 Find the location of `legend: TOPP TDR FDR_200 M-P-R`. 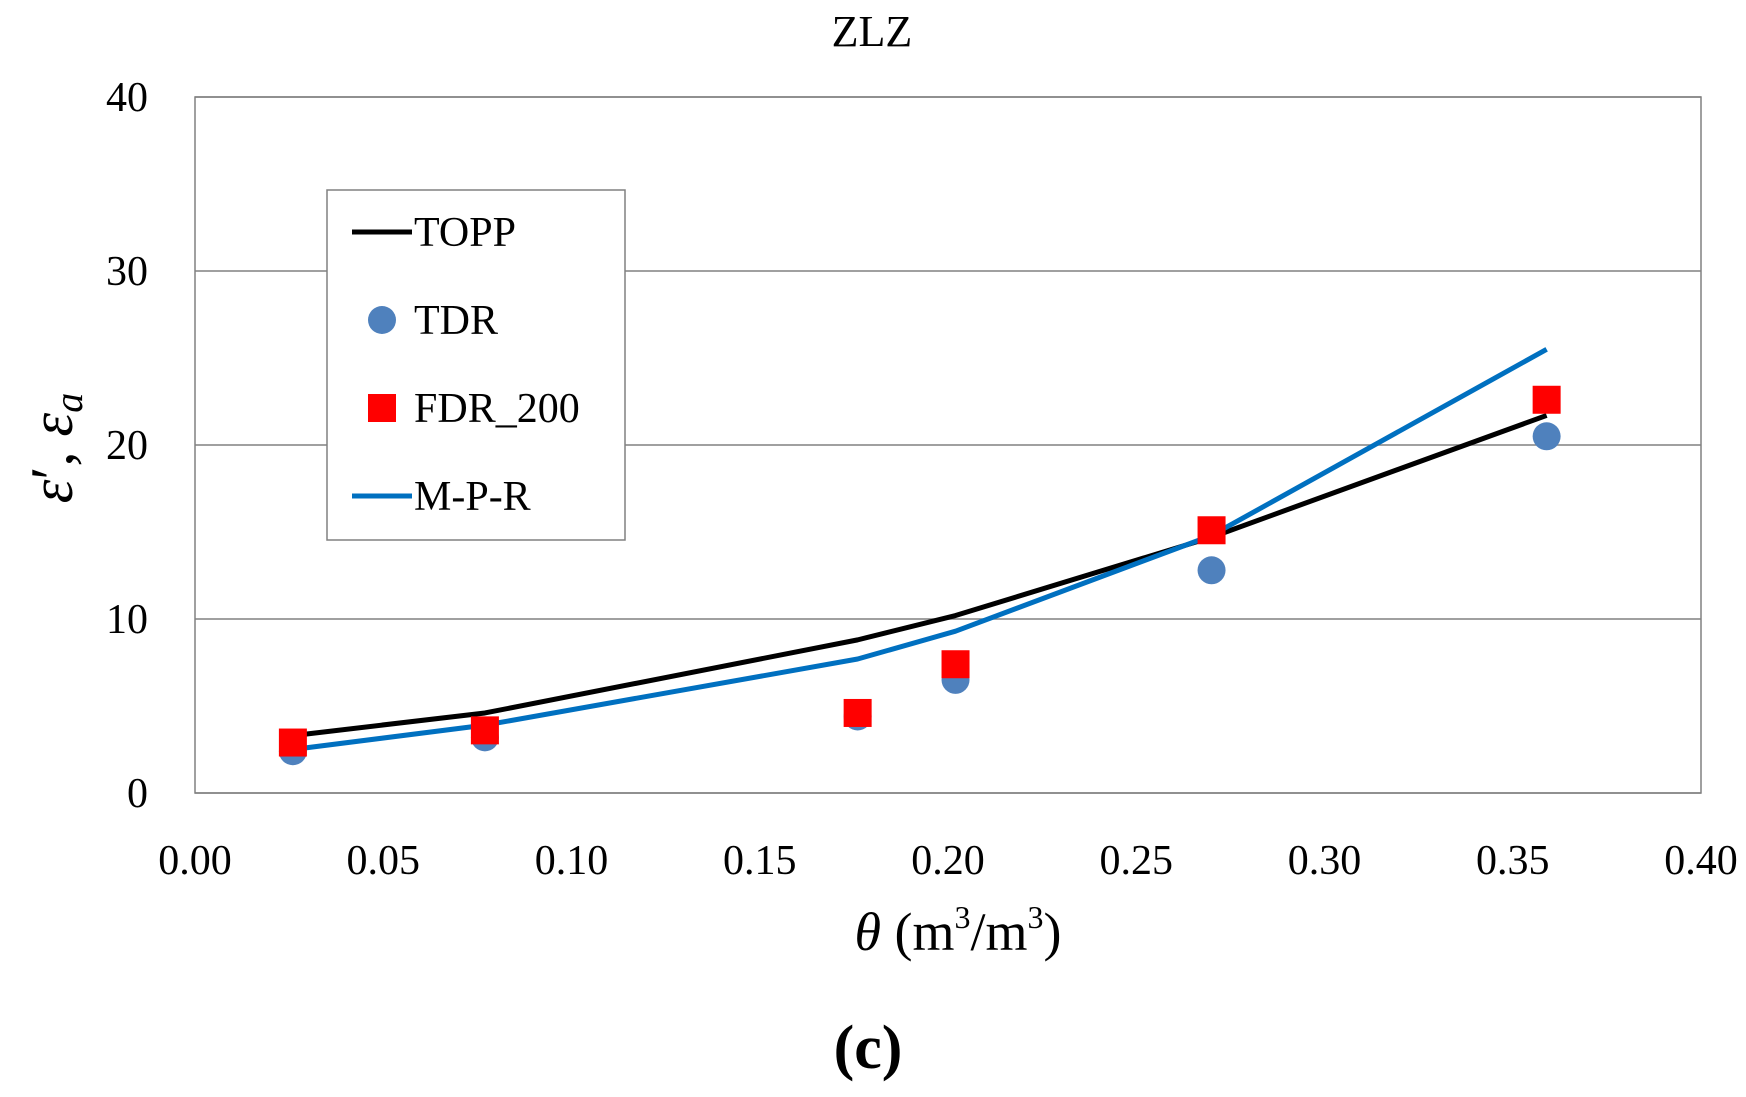

legend: TOPP TDR FDR_200 M-P-R is located at coordinates (476, 365).